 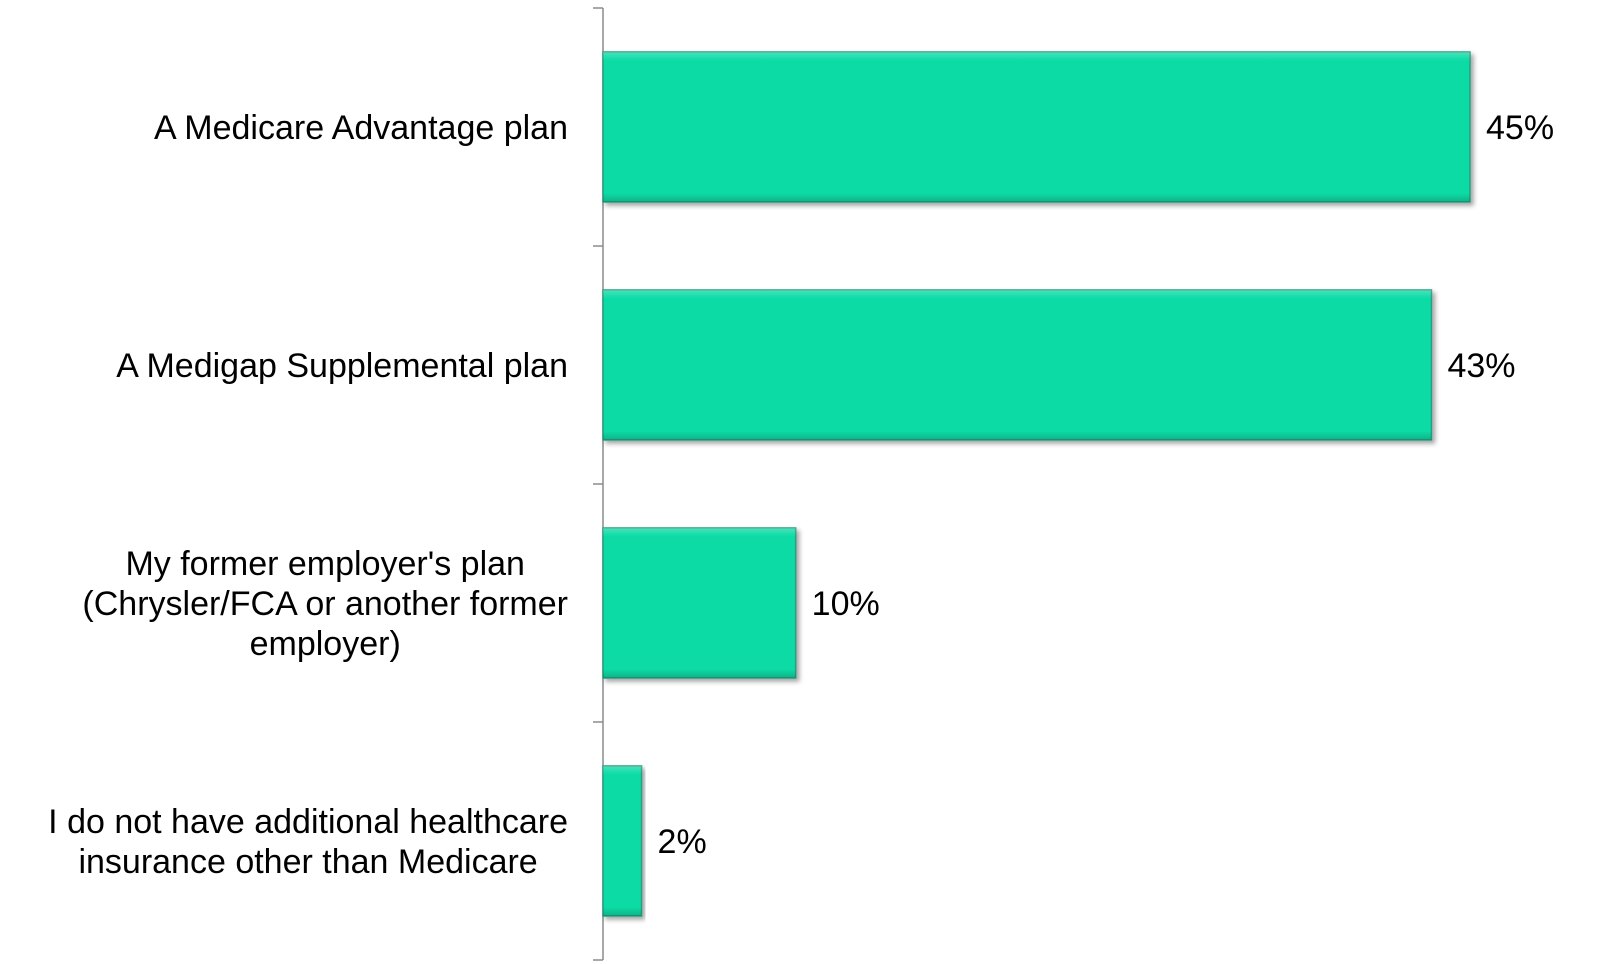 I want to click on category-label-line: (Chrysler/FCA or another former, so click(x=325, y=604).